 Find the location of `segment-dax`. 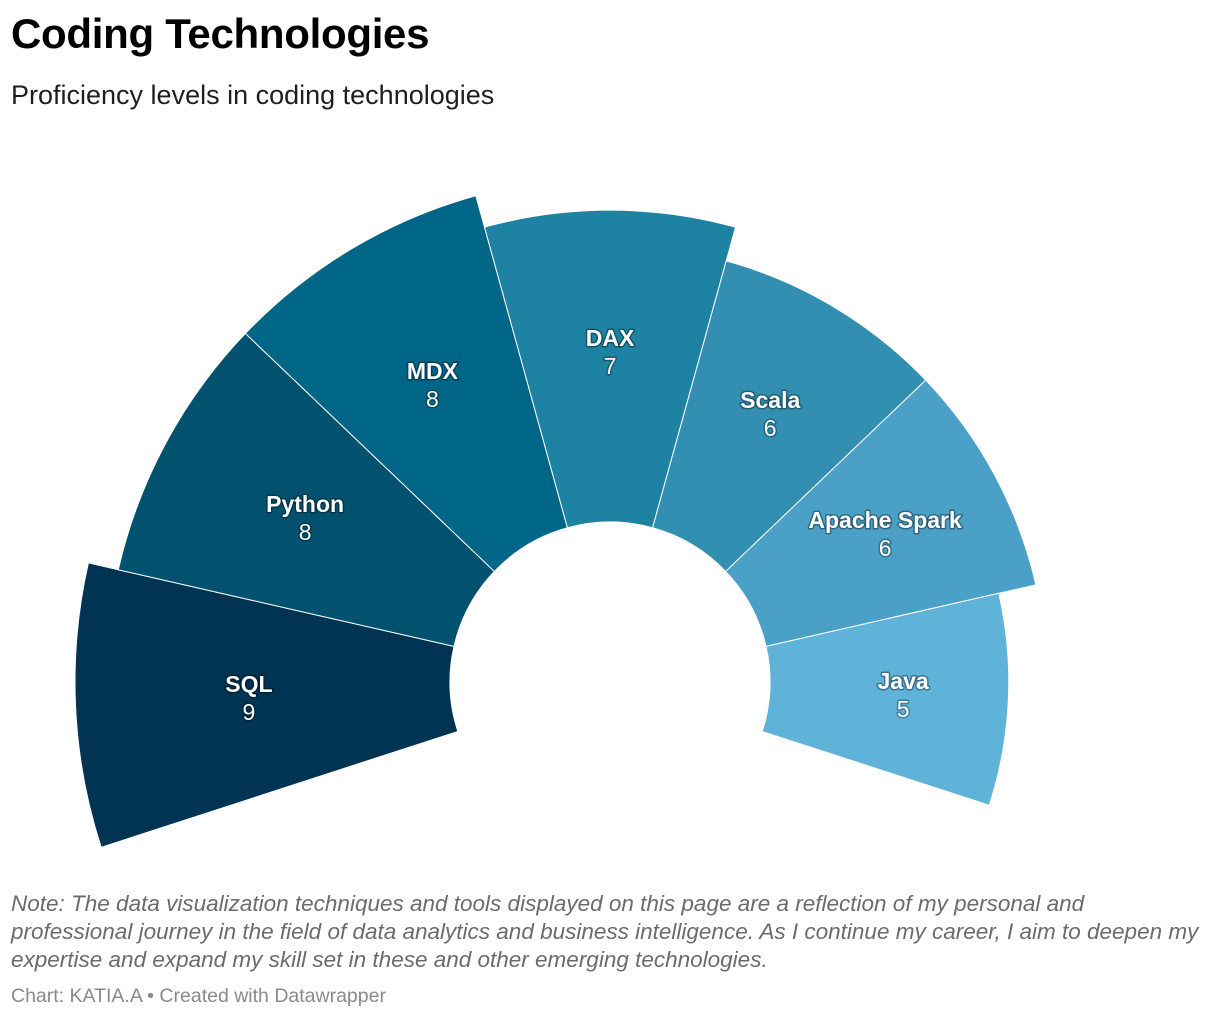

segment-dax is located at coordinates (610, 369).